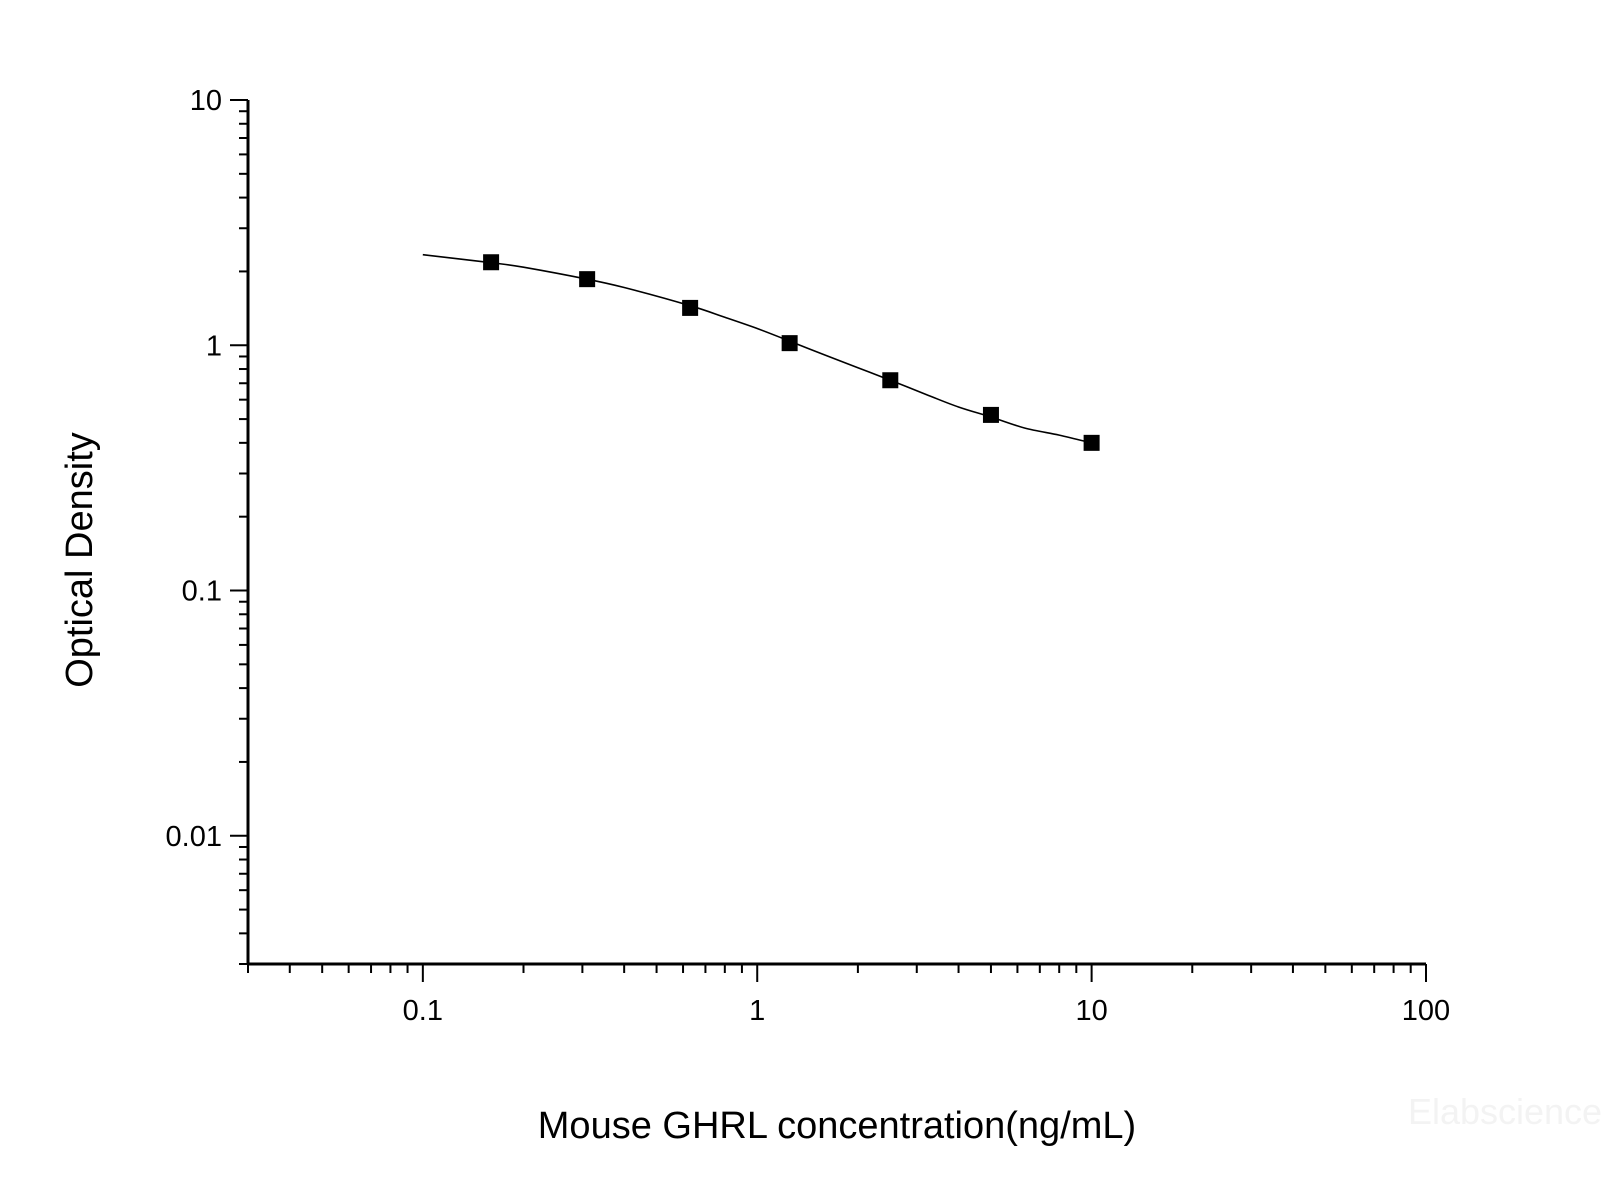  What do you see at coordinates (757, 1011) in the screenshot?
I see `x-tick-label: 1` at bounding box center [757, 1011].